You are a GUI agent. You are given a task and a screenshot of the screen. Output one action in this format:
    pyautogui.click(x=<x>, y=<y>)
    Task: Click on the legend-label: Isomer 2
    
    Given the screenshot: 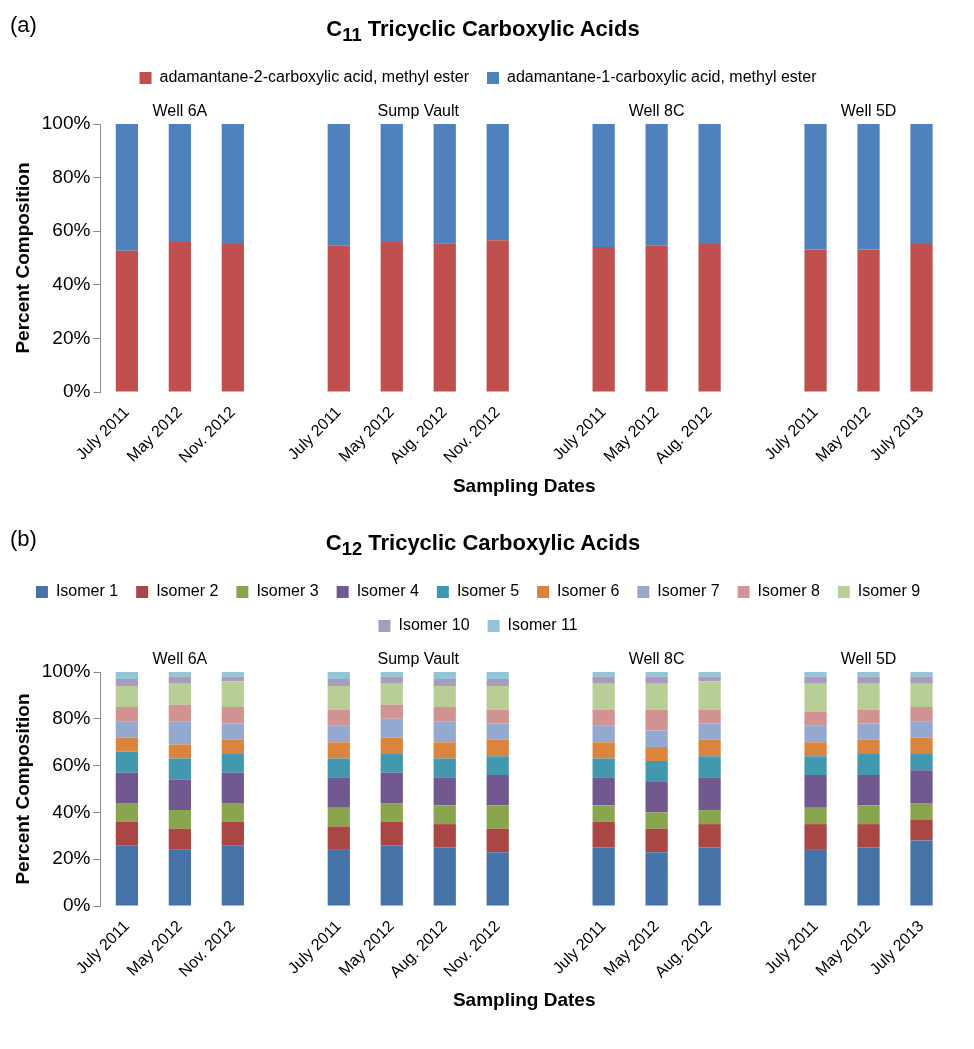 What is the action you would take?
    pyautogui.click(x=187, y=591)
    